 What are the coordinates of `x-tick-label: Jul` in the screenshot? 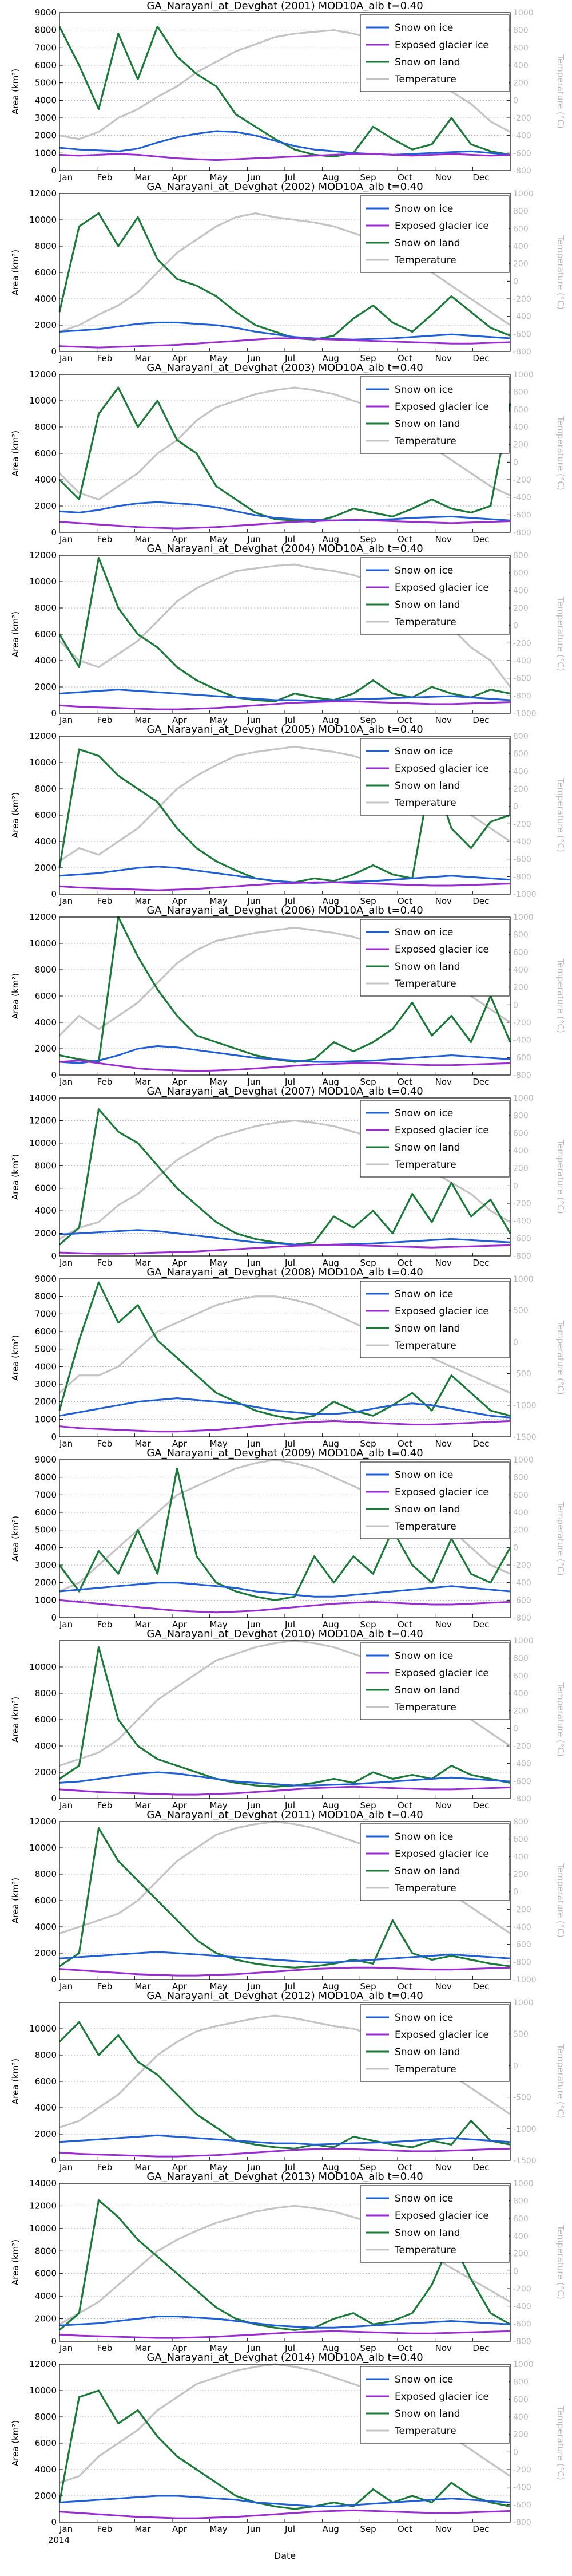 It's located at (289, 358).